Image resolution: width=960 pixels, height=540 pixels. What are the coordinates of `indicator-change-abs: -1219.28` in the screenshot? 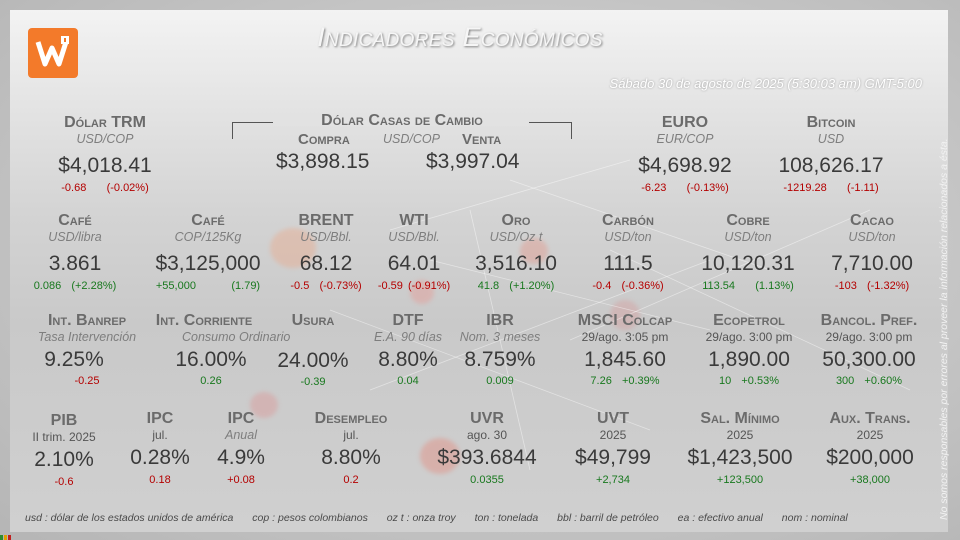 It's located at (805, 188).